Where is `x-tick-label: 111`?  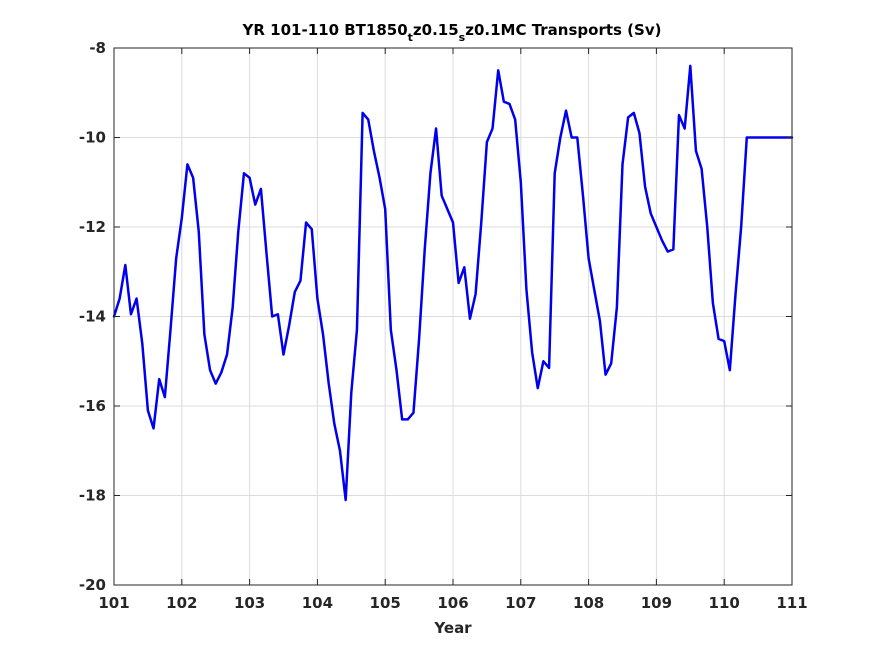 x-tick-label: 111 is located at coordinates (791, 603).